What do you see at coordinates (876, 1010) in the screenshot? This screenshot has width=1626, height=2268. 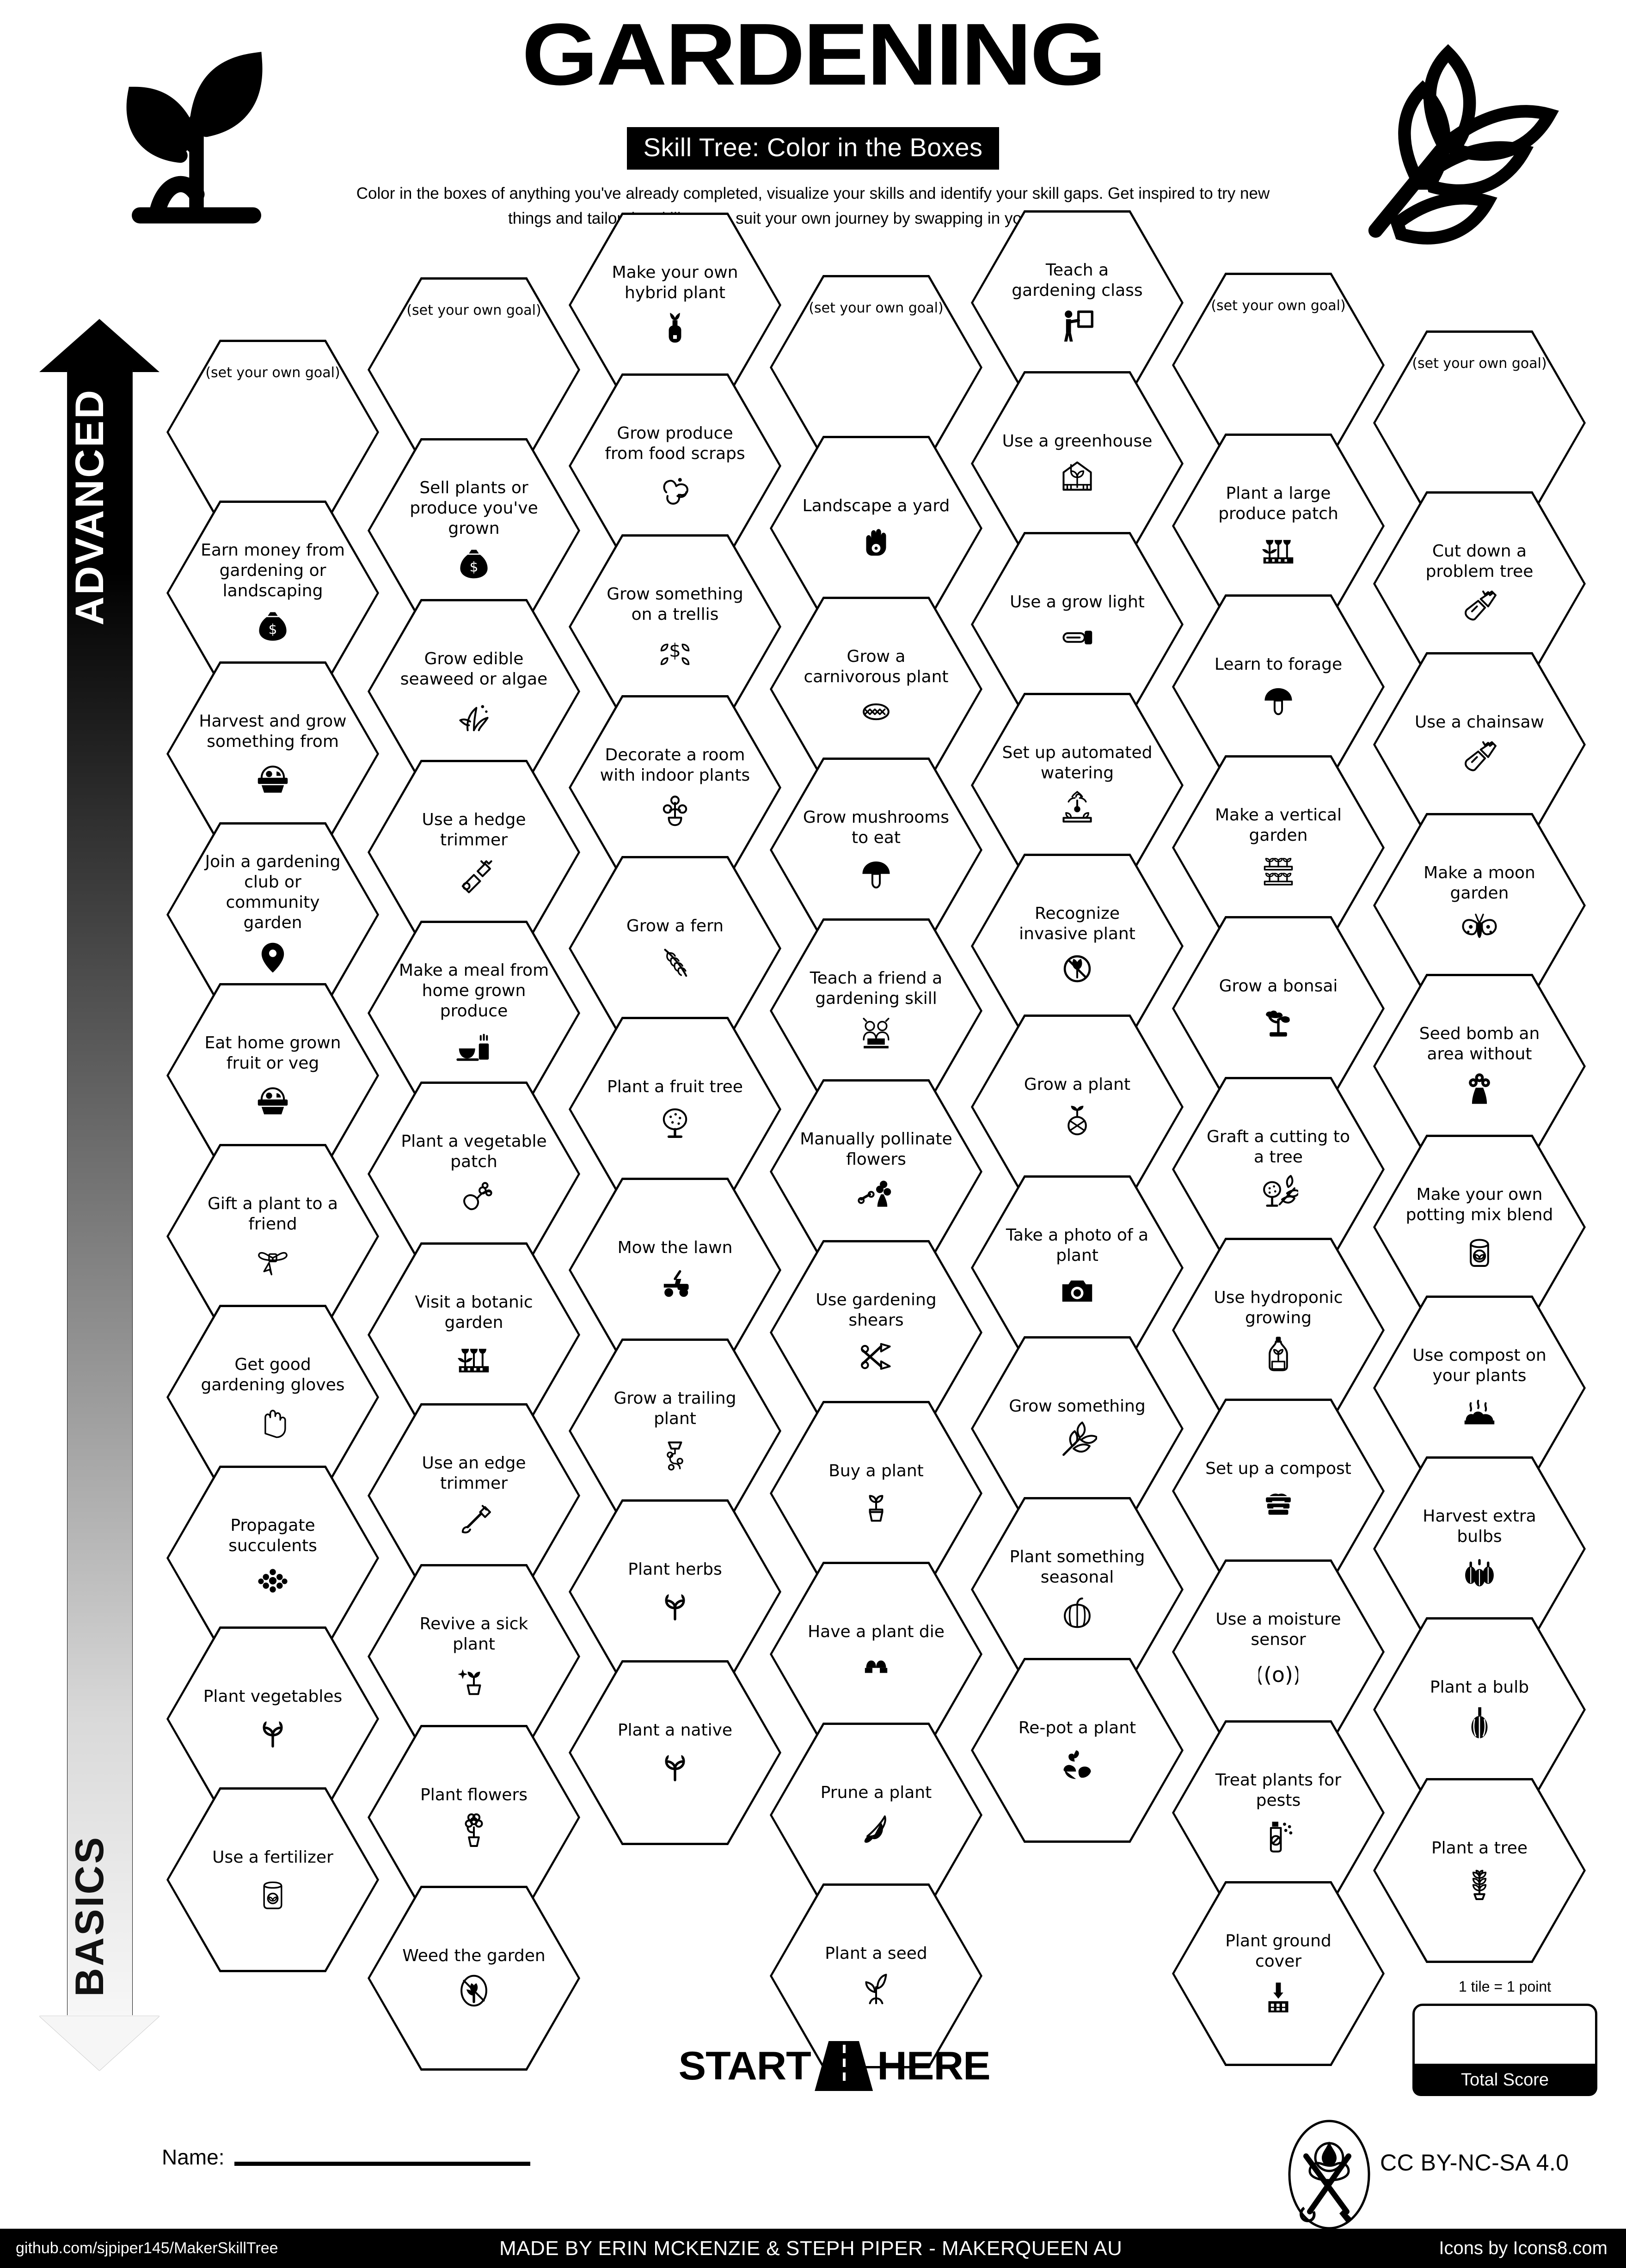 I see `skill-tile: Teach a friend a gardening skill` at bounding box center [876, 1010].